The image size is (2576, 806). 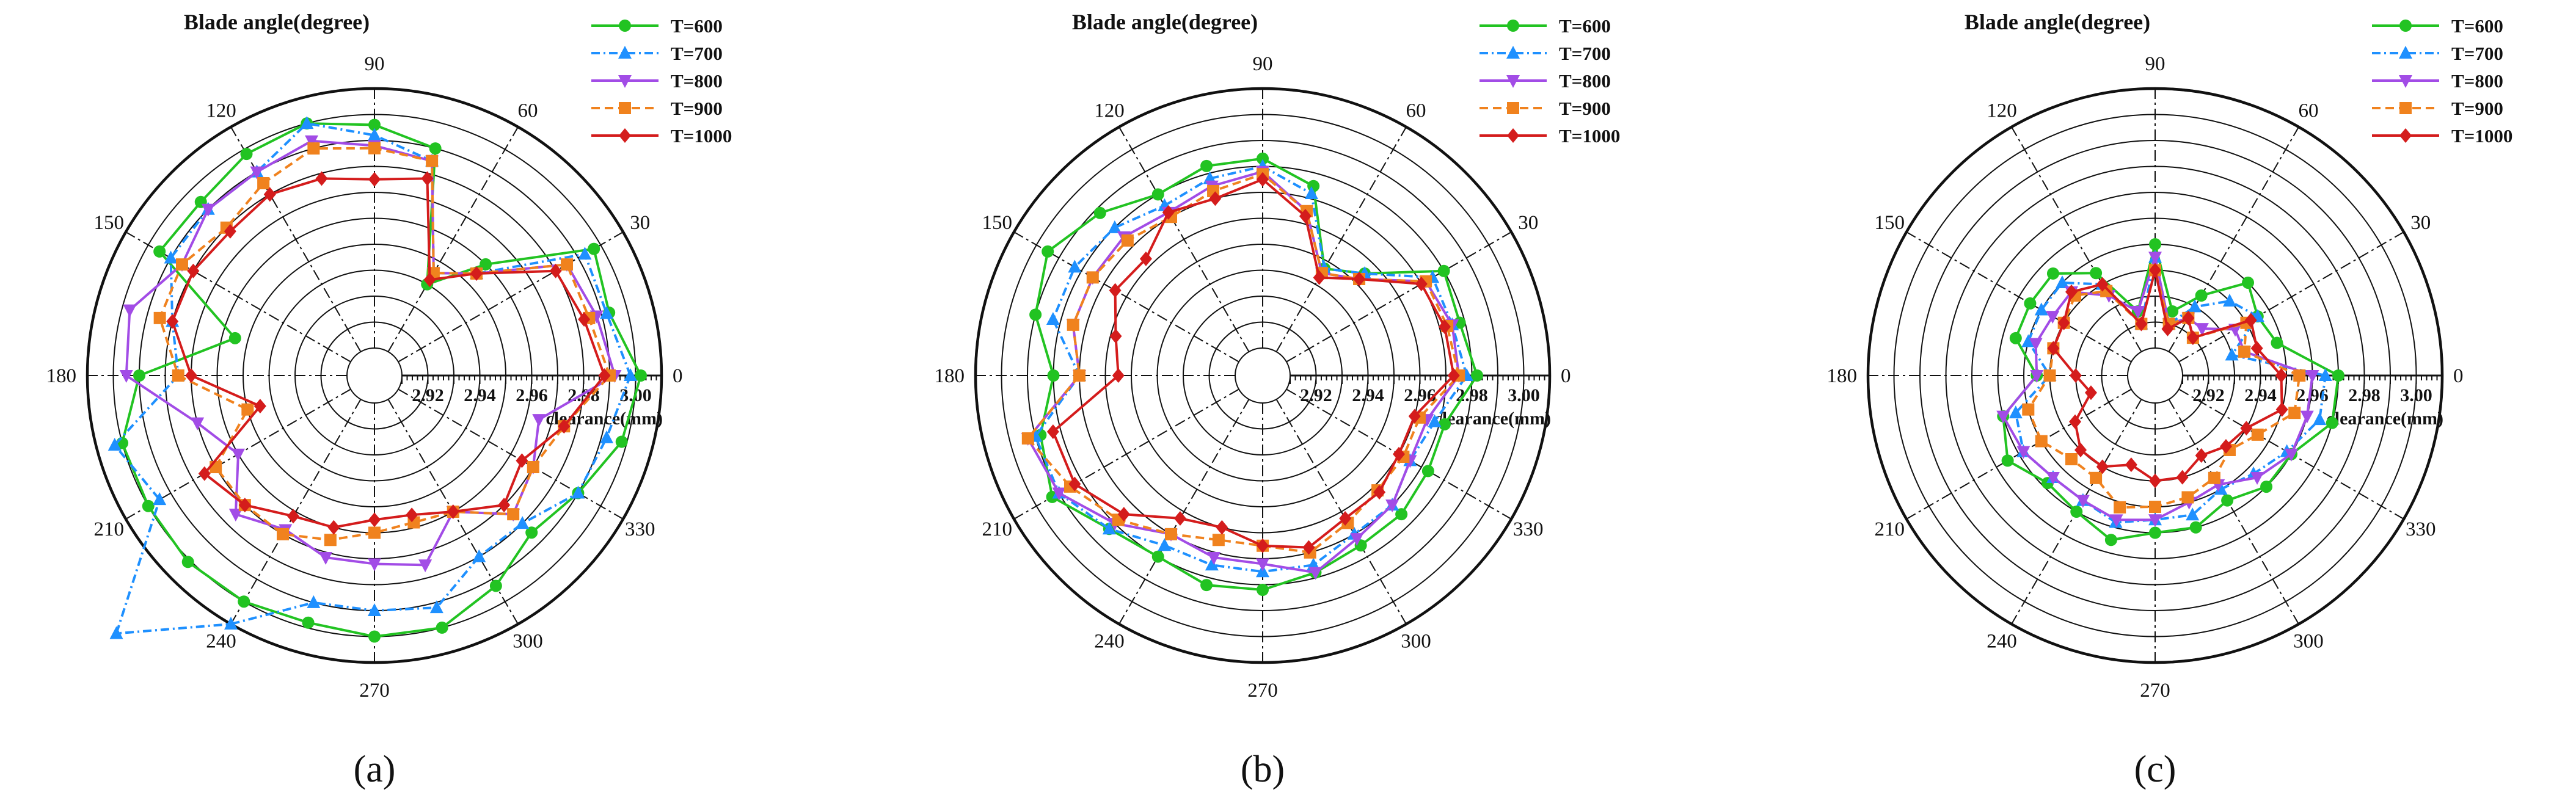 I want to click on legend-label: T=900, so click(x=1585, y=108).